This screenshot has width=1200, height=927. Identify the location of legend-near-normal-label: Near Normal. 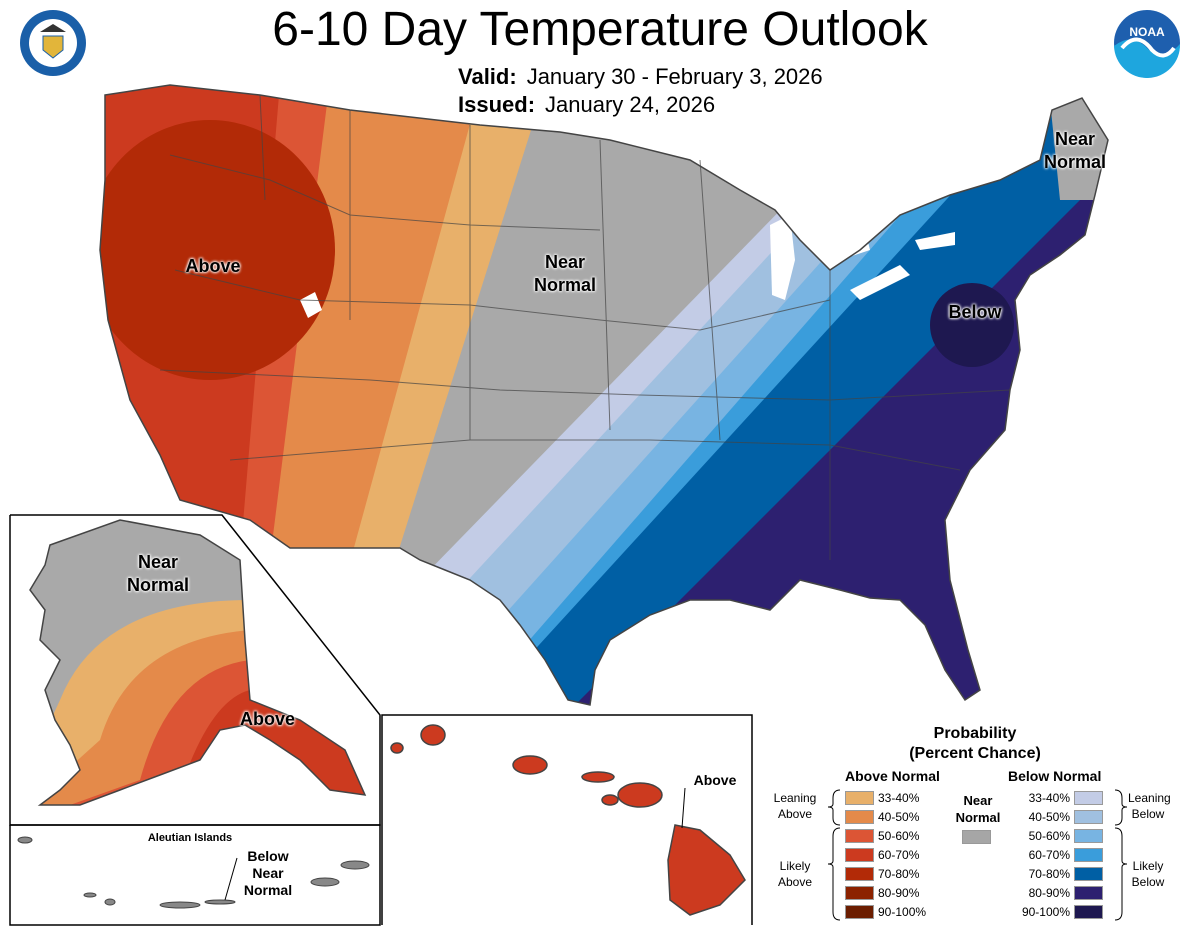
(978, 809).